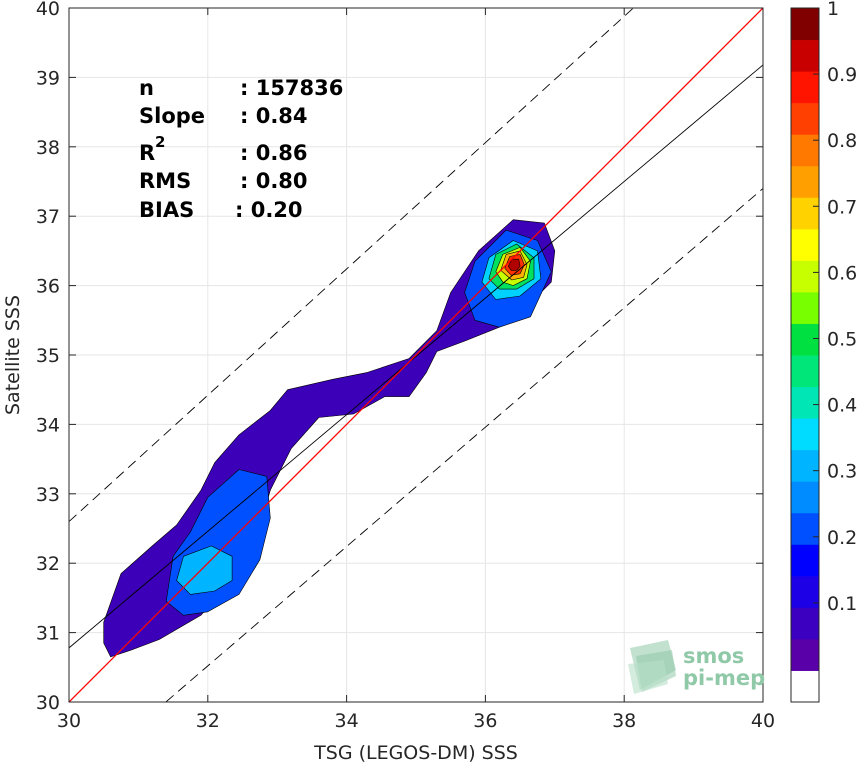 Image resolution: width=858 pixels, height=767 pixels. What do you see at coordinates (48, 356) in the screenshot?
I see `y-tick-label-5: 35` at bounding box center [48, 356].